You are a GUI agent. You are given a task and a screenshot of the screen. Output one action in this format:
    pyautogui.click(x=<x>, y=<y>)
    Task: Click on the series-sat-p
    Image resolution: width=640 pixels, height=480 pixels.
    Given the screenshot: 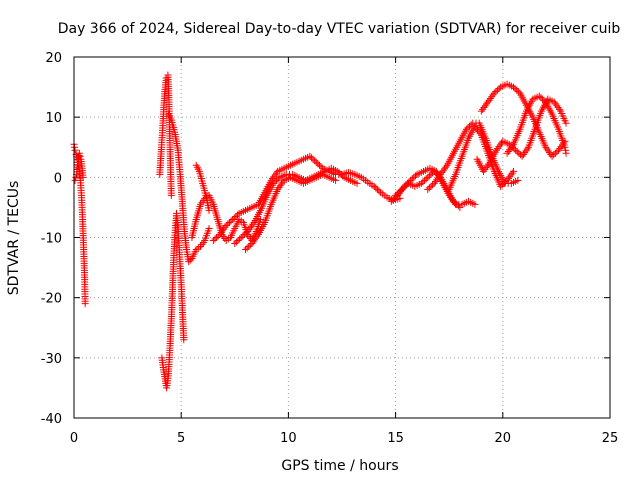 What is the action you would take?
    pyautogui.click(x=521, y=135)
    